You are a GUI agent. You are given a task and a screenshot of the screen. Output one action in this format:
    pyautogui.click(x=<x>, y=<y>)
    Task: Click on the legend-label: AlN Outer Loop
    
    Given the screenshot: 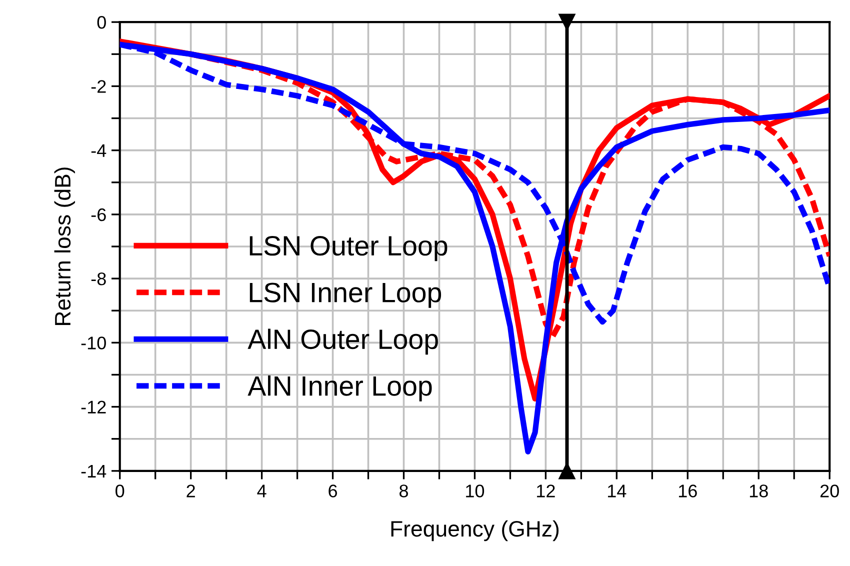 What is the action you would take?
    pyautogui.click(x=343, y=341)
    